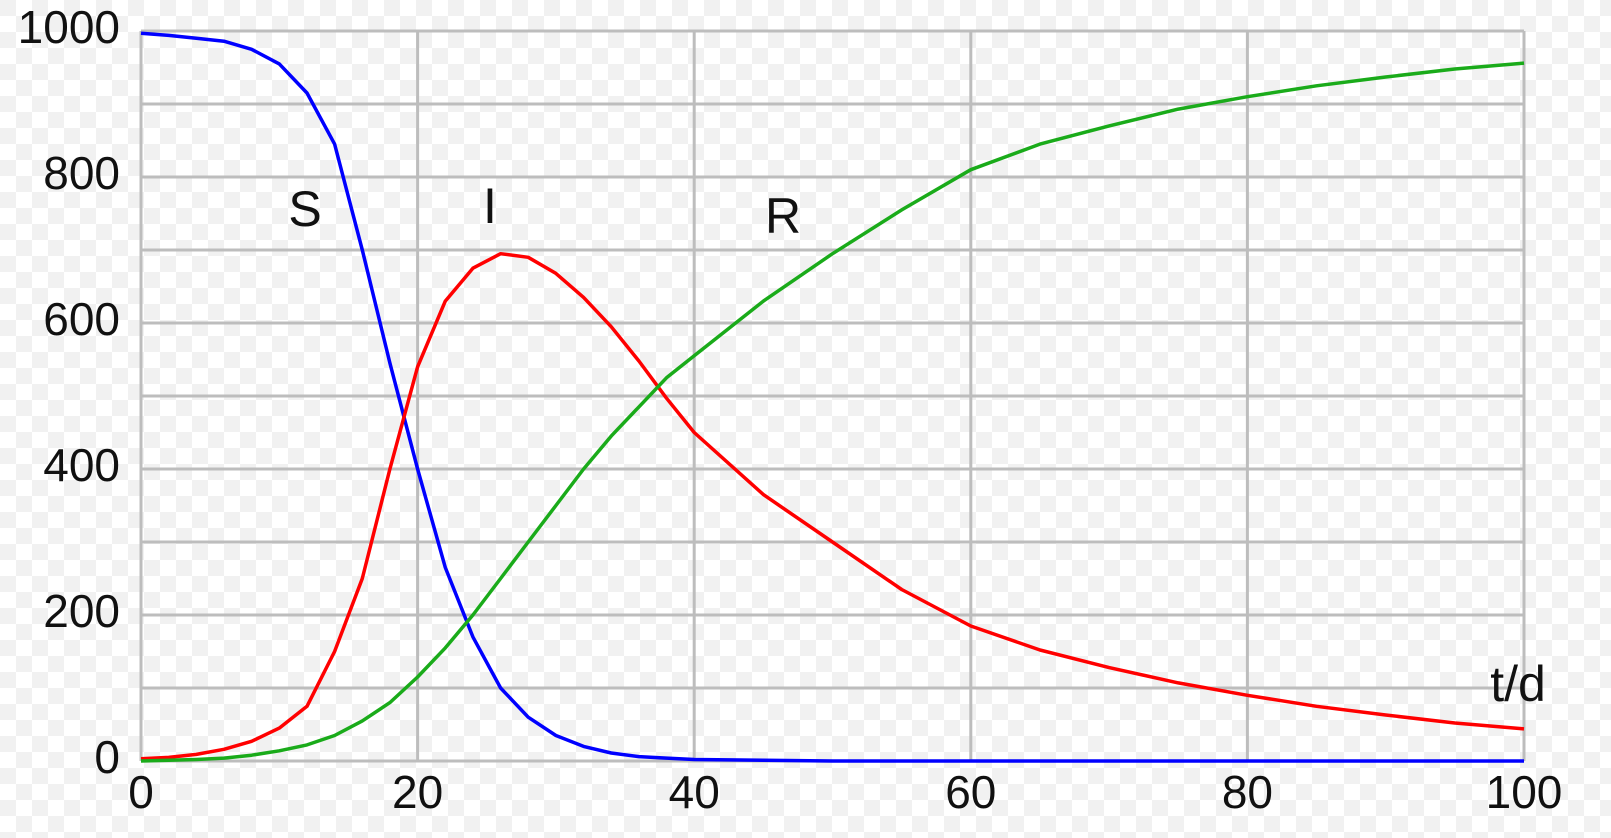  Describe the element at coordinates (141, 792) in the screenshot. I see `x-tick-label: 0` at that location.